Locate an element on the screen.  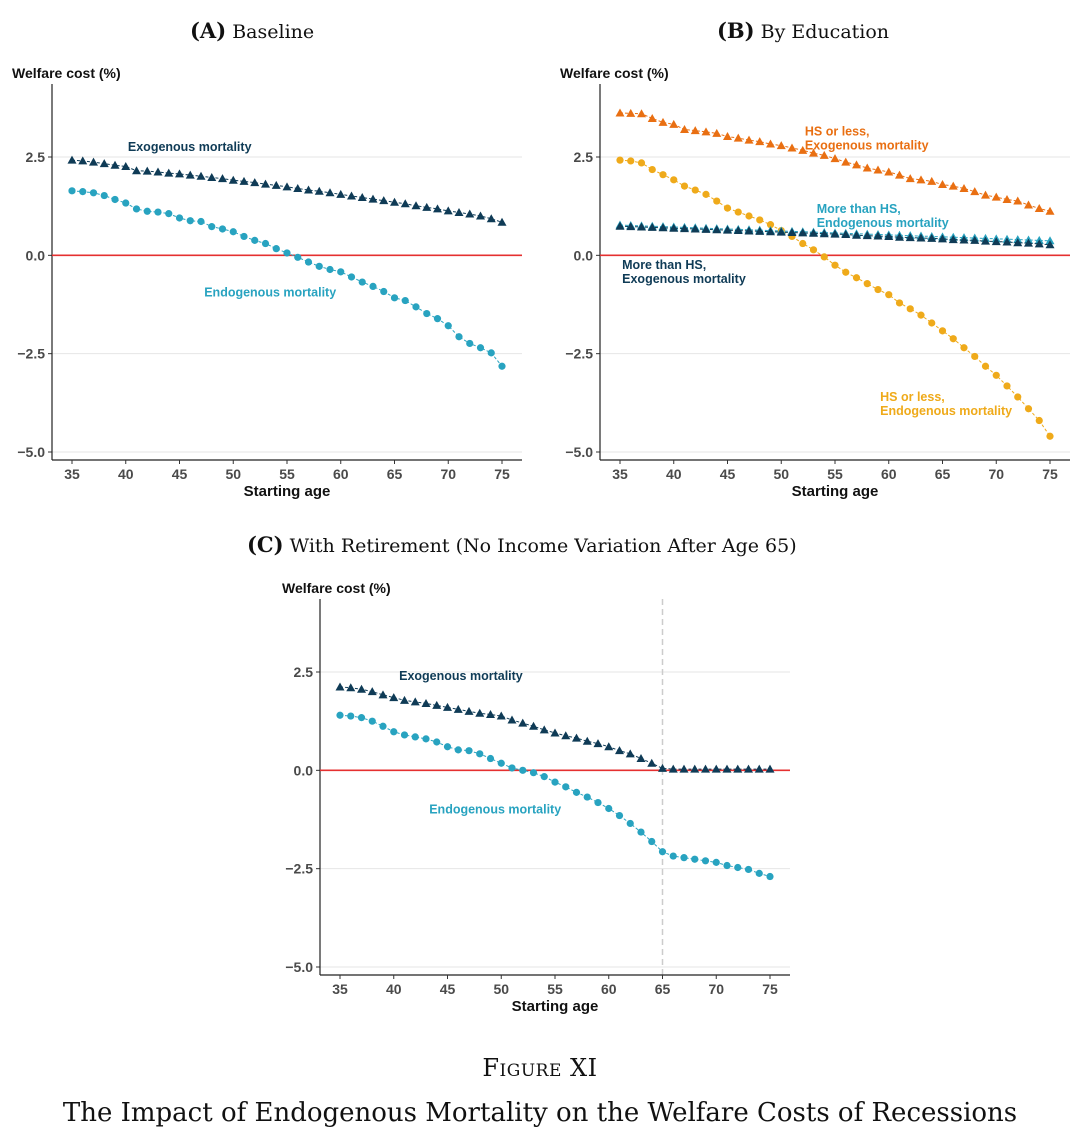
x-tick-label: 65 is located at coordinates (663, 989).